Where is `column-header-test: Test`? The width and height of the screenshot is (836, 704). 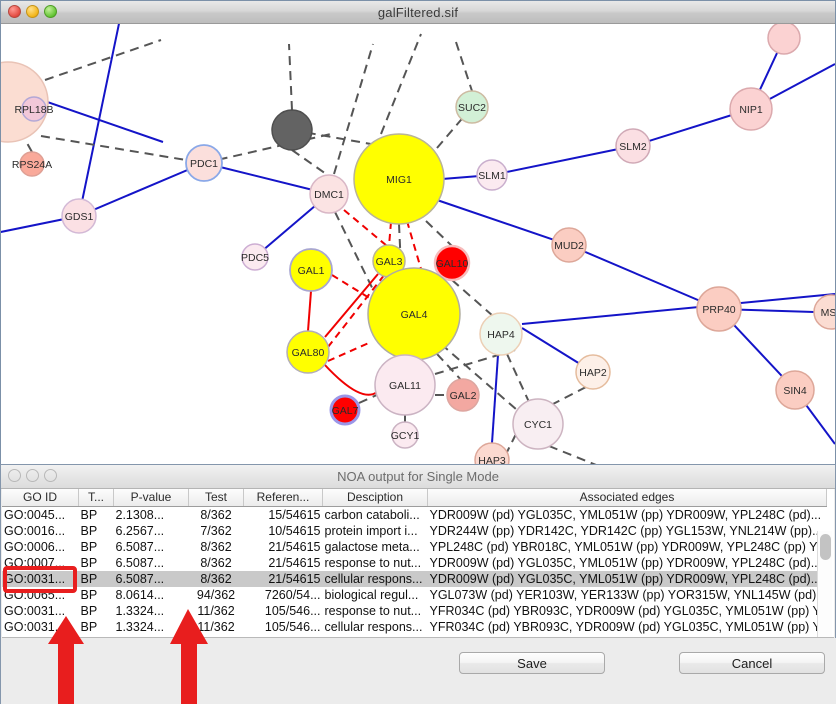 column-header-test: Test is located at coordinates (216, 498).